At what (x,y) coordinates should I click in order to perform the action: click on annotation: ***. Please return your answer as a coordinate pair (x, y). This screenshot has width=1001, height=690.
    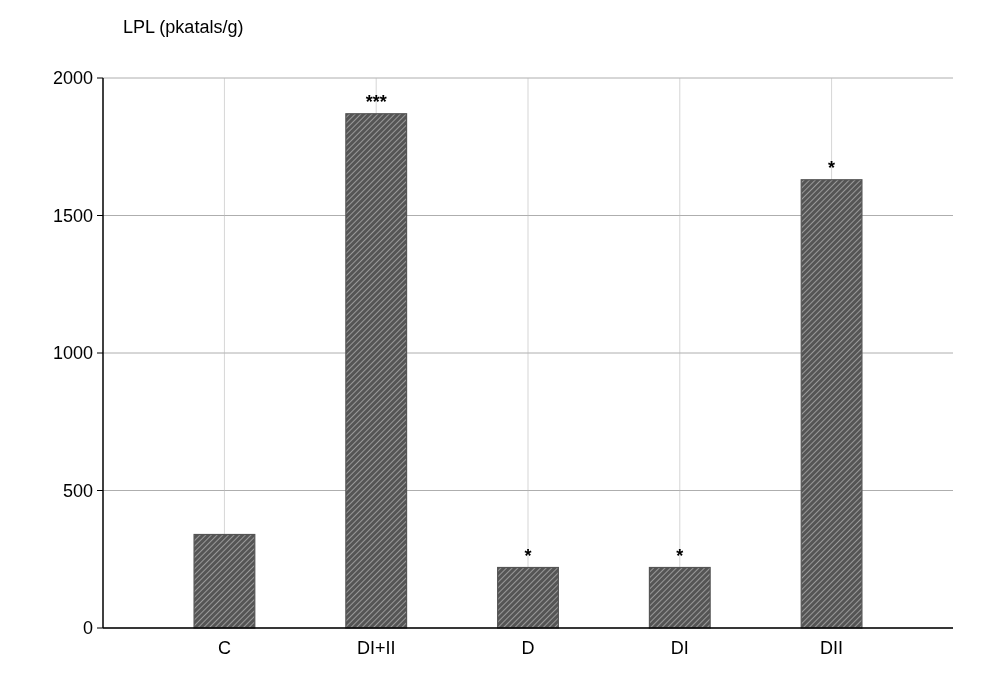
    Looking at the image, I should click on (376, 101).